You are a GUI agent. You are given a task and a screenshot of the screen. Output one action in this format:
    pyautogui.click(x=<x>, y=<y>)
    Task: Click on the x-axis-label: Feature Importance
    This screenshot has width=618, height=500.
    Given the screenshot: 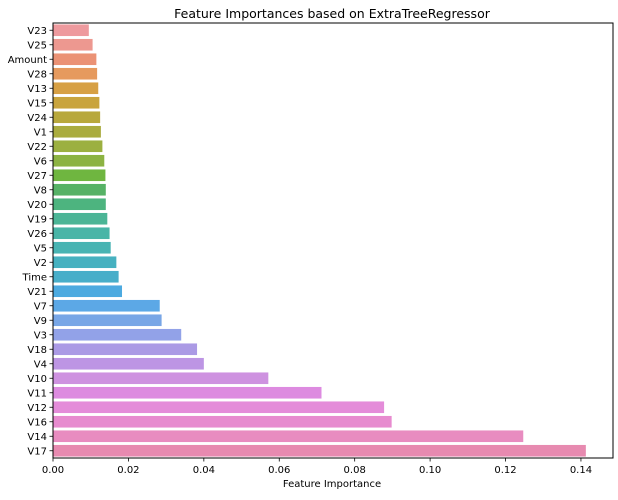 What is the action you would take?
    pyautogui.click(x=332, y=484)
    